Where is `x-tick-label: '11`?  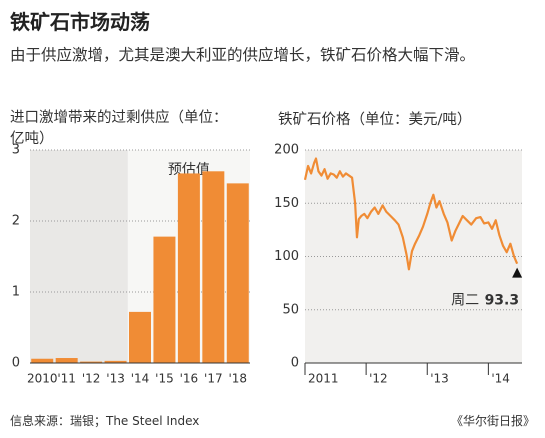
x-tick-label: '11 is located at coordinates (66, 379).